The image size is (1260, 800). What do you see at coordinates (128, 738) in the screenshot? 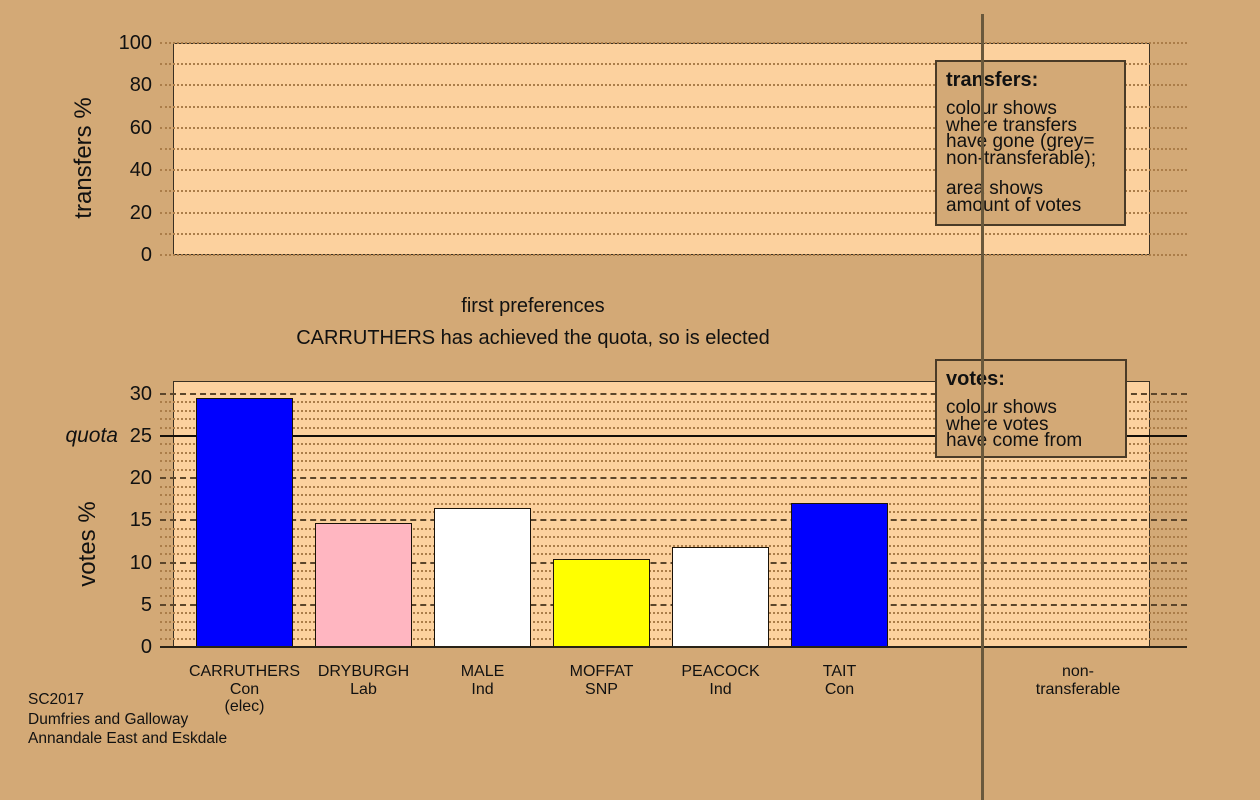
I see `source-ward: Annandale East and Eskdale` at bounding box center [128, 738].